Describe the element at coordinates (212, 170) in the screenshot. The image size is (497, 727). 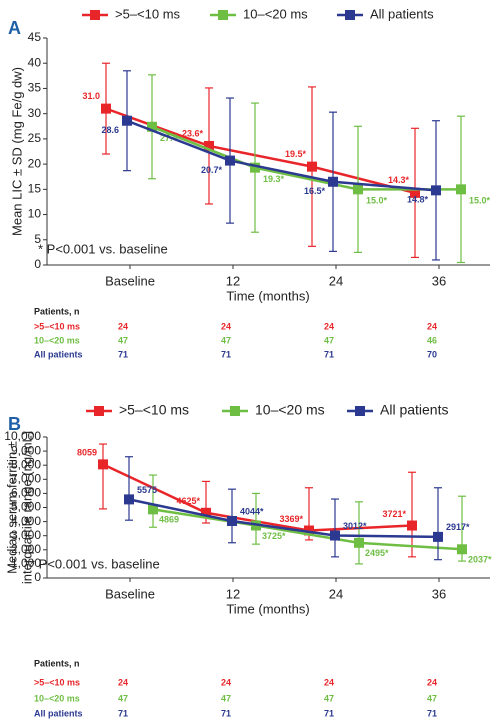
I see `value-label: 20.7*` at that location.